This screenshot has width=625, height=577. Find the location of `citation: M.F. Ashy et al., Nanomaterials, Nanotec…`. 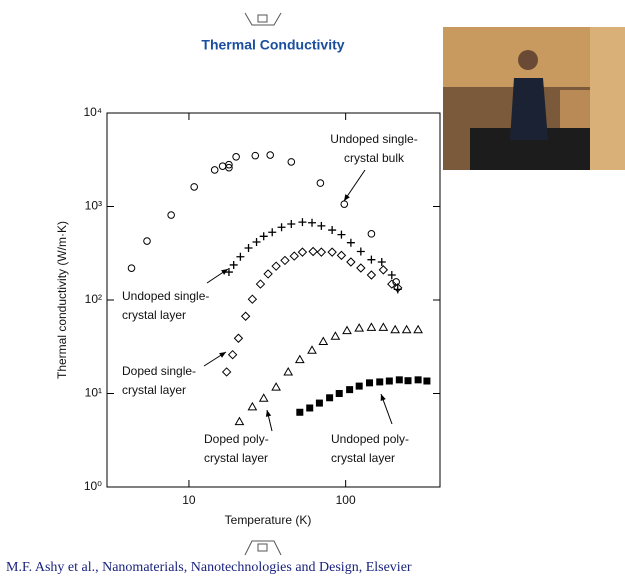

citation: M.F. Ashy et al., Nanomaterials, Nanotec… is located at coordinates (209, 567).